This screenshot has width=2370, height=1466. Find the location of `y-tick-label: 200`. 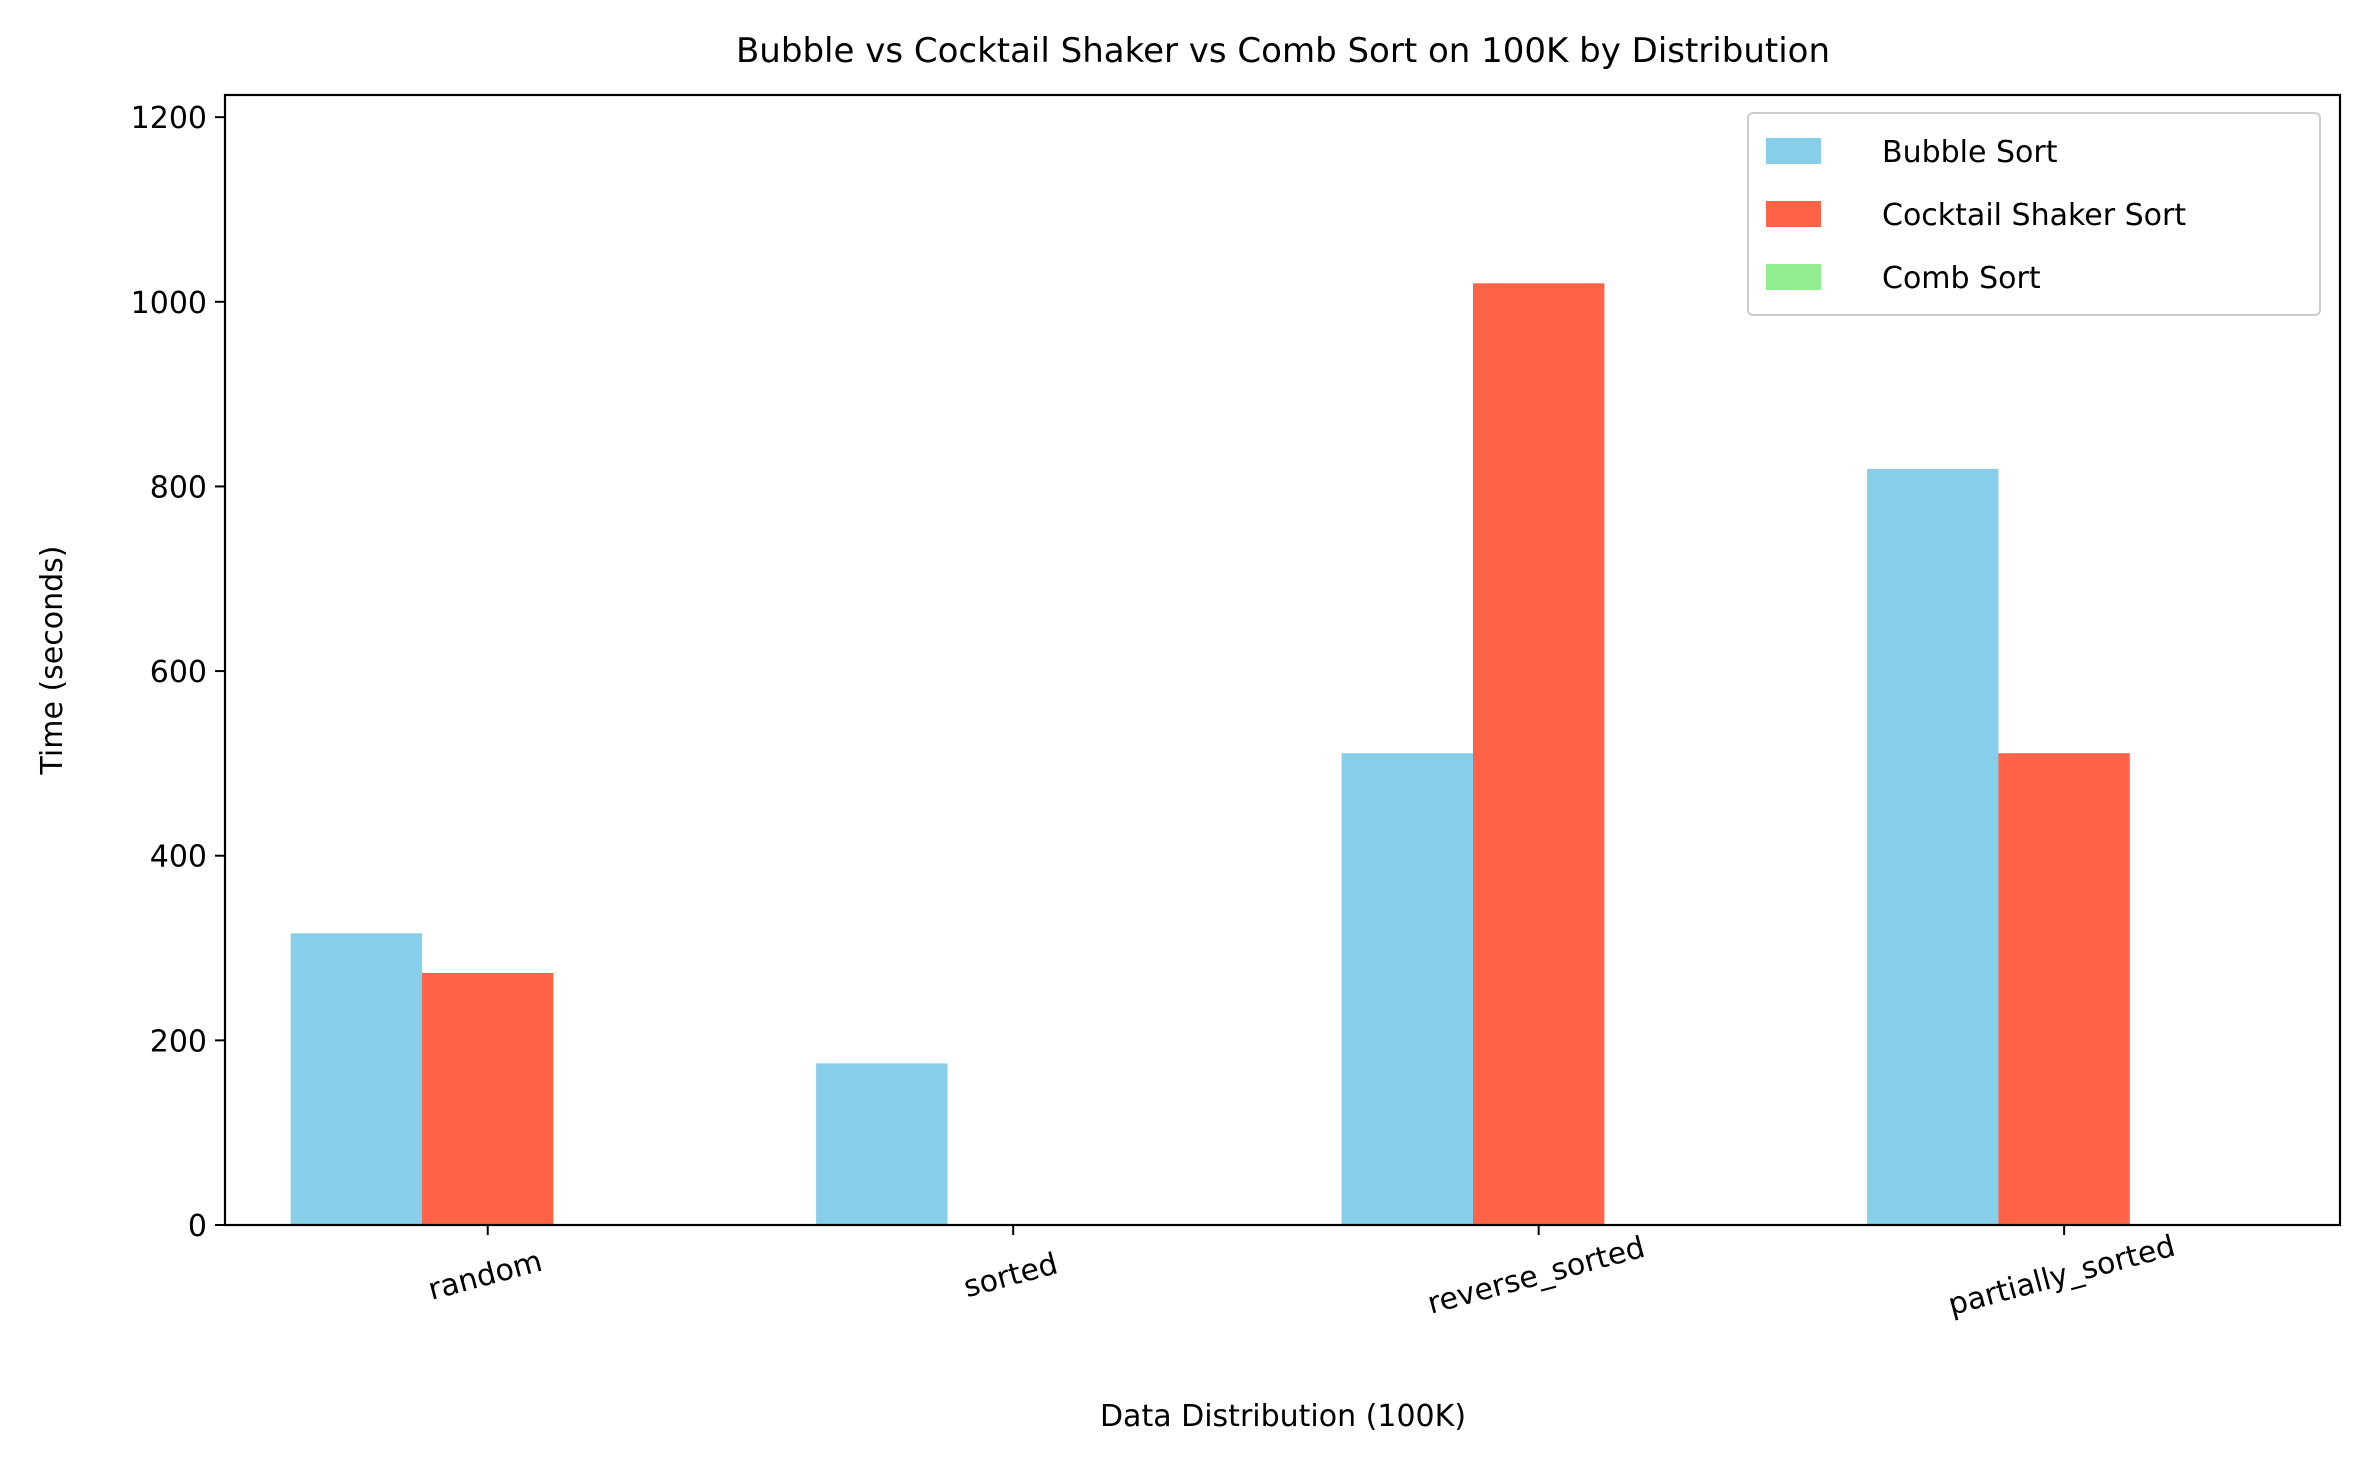

y-tick-label: 200 is located at coordinates (178, 1041).